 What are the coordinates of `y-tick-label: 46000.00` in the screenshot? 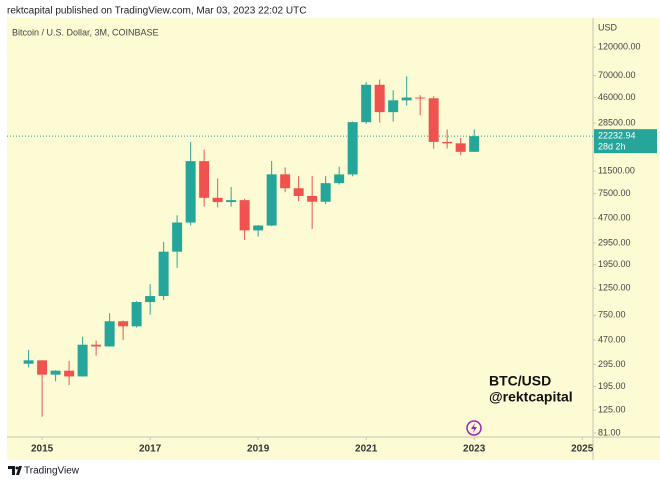 It's located at (617, 97).